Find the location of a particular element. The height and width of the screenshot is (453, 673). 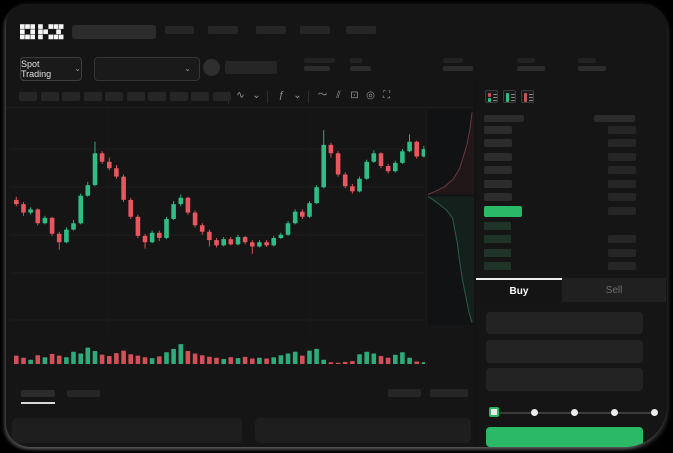

indicators-icon: ƒ is located at coordinates (281, 95).